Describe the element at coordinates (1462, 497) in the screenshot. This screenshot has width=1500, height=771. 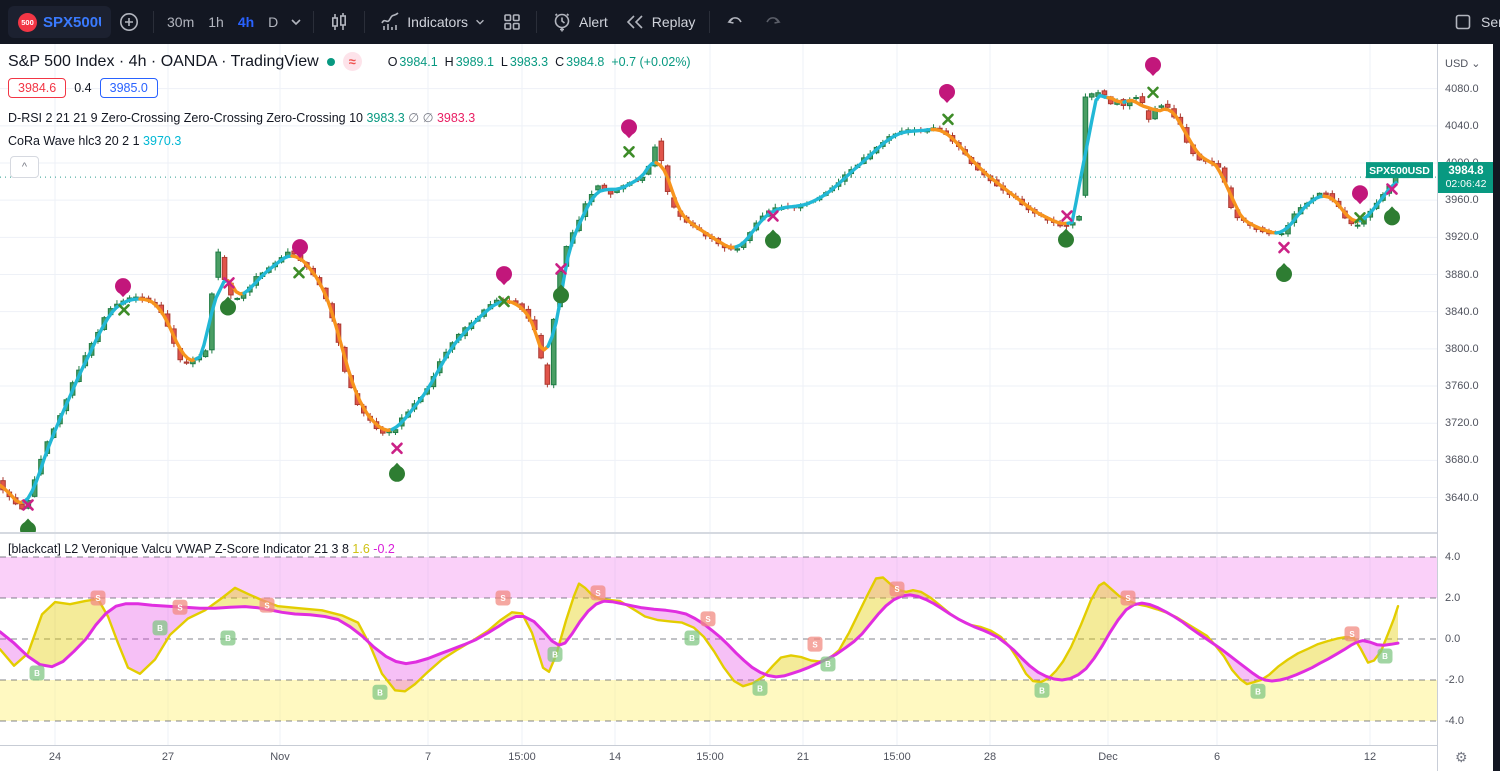
I see `price-tick: 3640.0` at that location.